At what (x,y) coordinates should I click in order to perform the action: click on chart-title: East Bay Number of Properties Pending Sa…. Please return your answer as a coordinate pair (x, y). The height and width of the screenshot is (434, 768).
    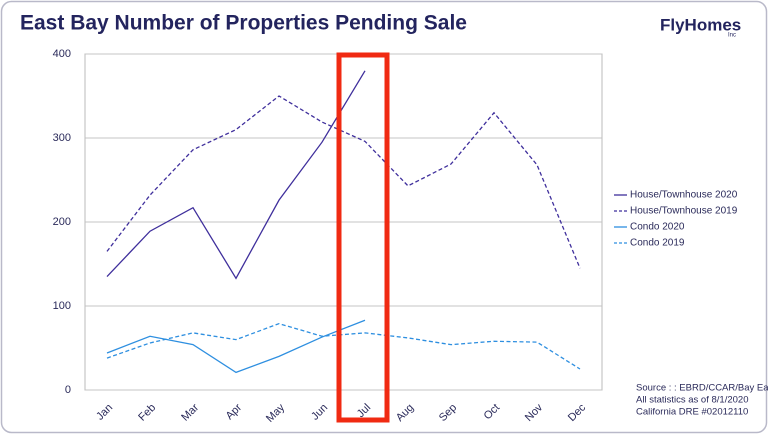
    Looking at the image, I should click on (243, 23).